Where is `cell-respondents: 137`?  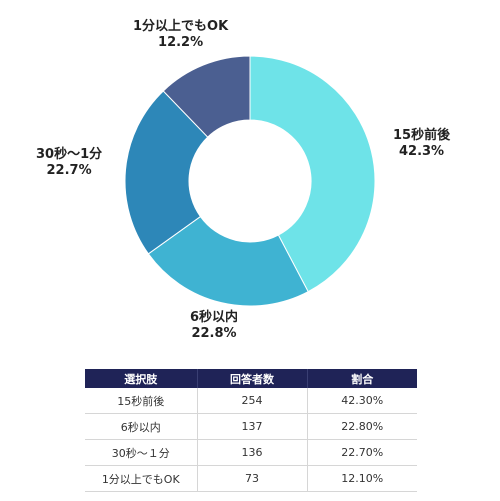 cell-respondents: 137 is located at coordinates (251, 426).